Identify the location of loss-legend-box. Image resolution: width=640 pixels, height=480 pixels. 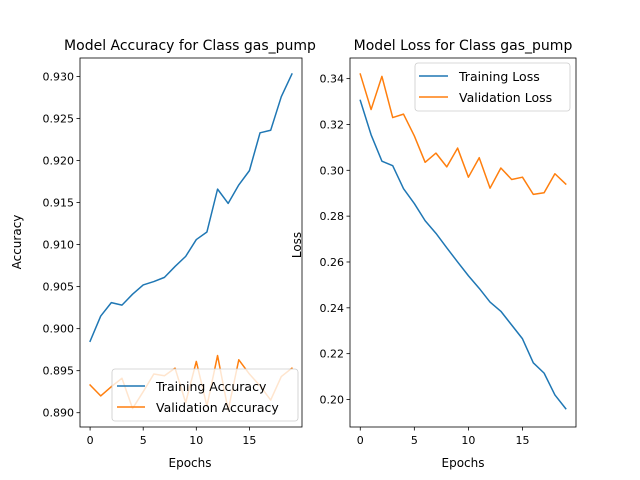
(492, 87).